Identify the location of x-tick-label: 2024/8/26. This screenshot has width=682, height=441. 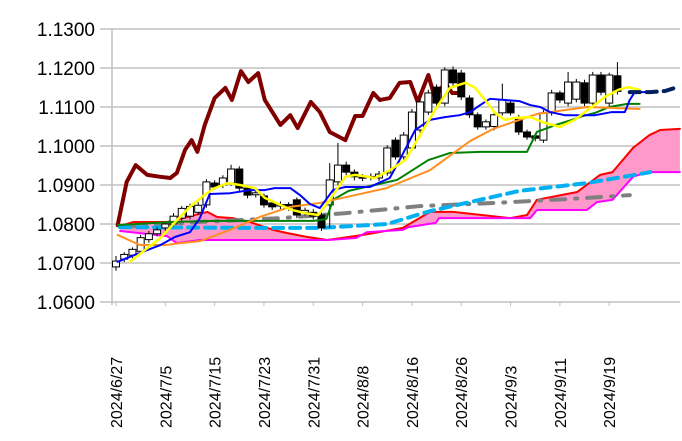
(462, 392).